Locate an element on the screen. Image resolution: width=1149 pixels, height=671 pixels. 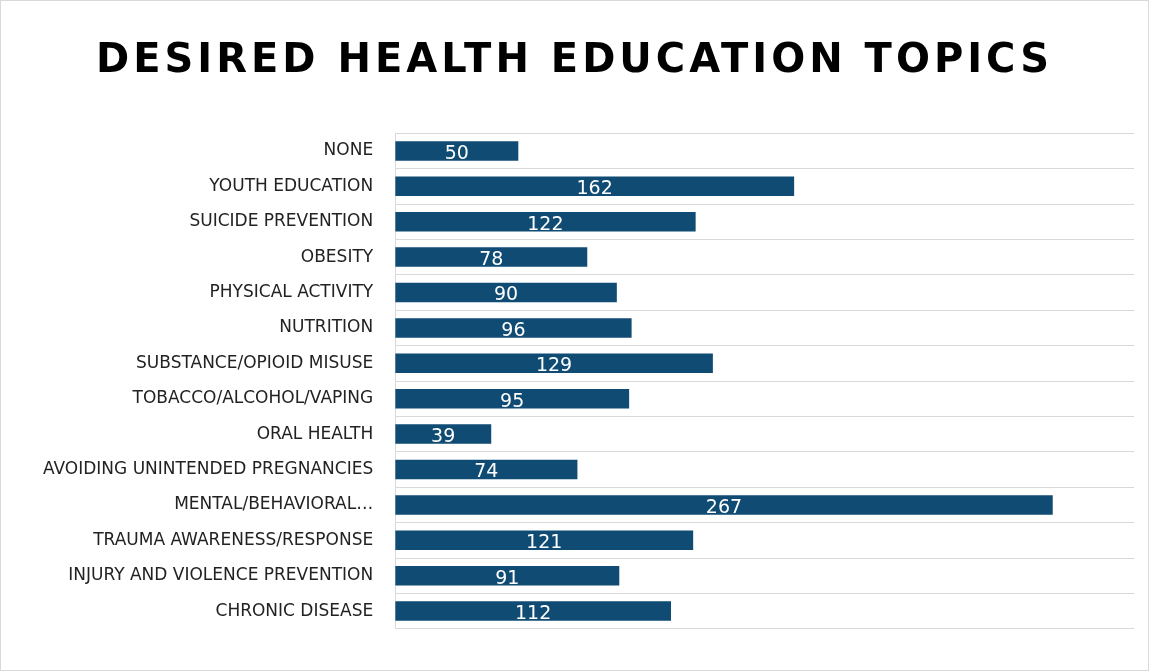
data-label: 129 is located at coordinates (554, 364).